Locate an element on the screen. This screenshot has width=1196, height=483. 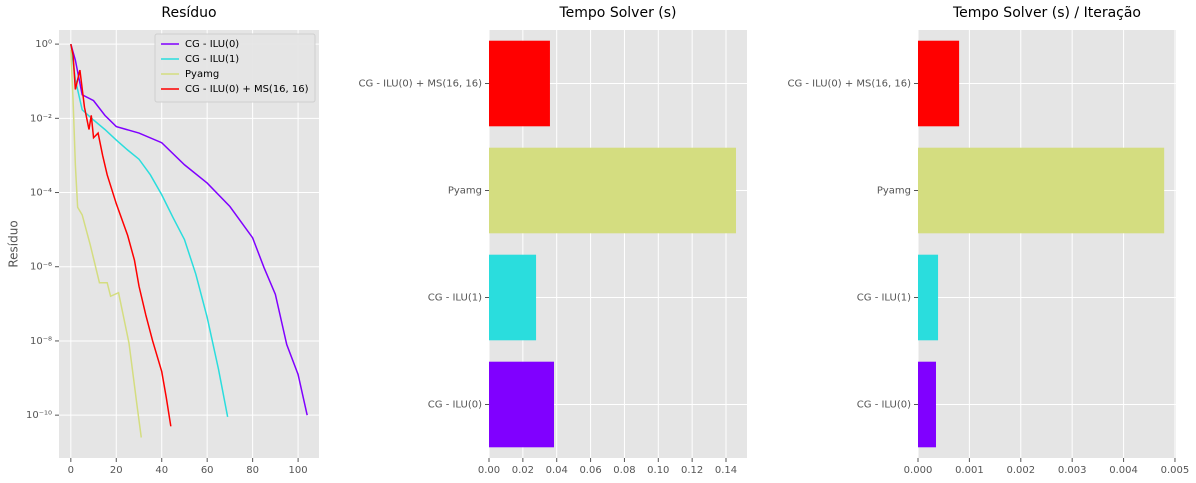
legend-label: CG - ILU(0) is located at coordinates (212, 44).